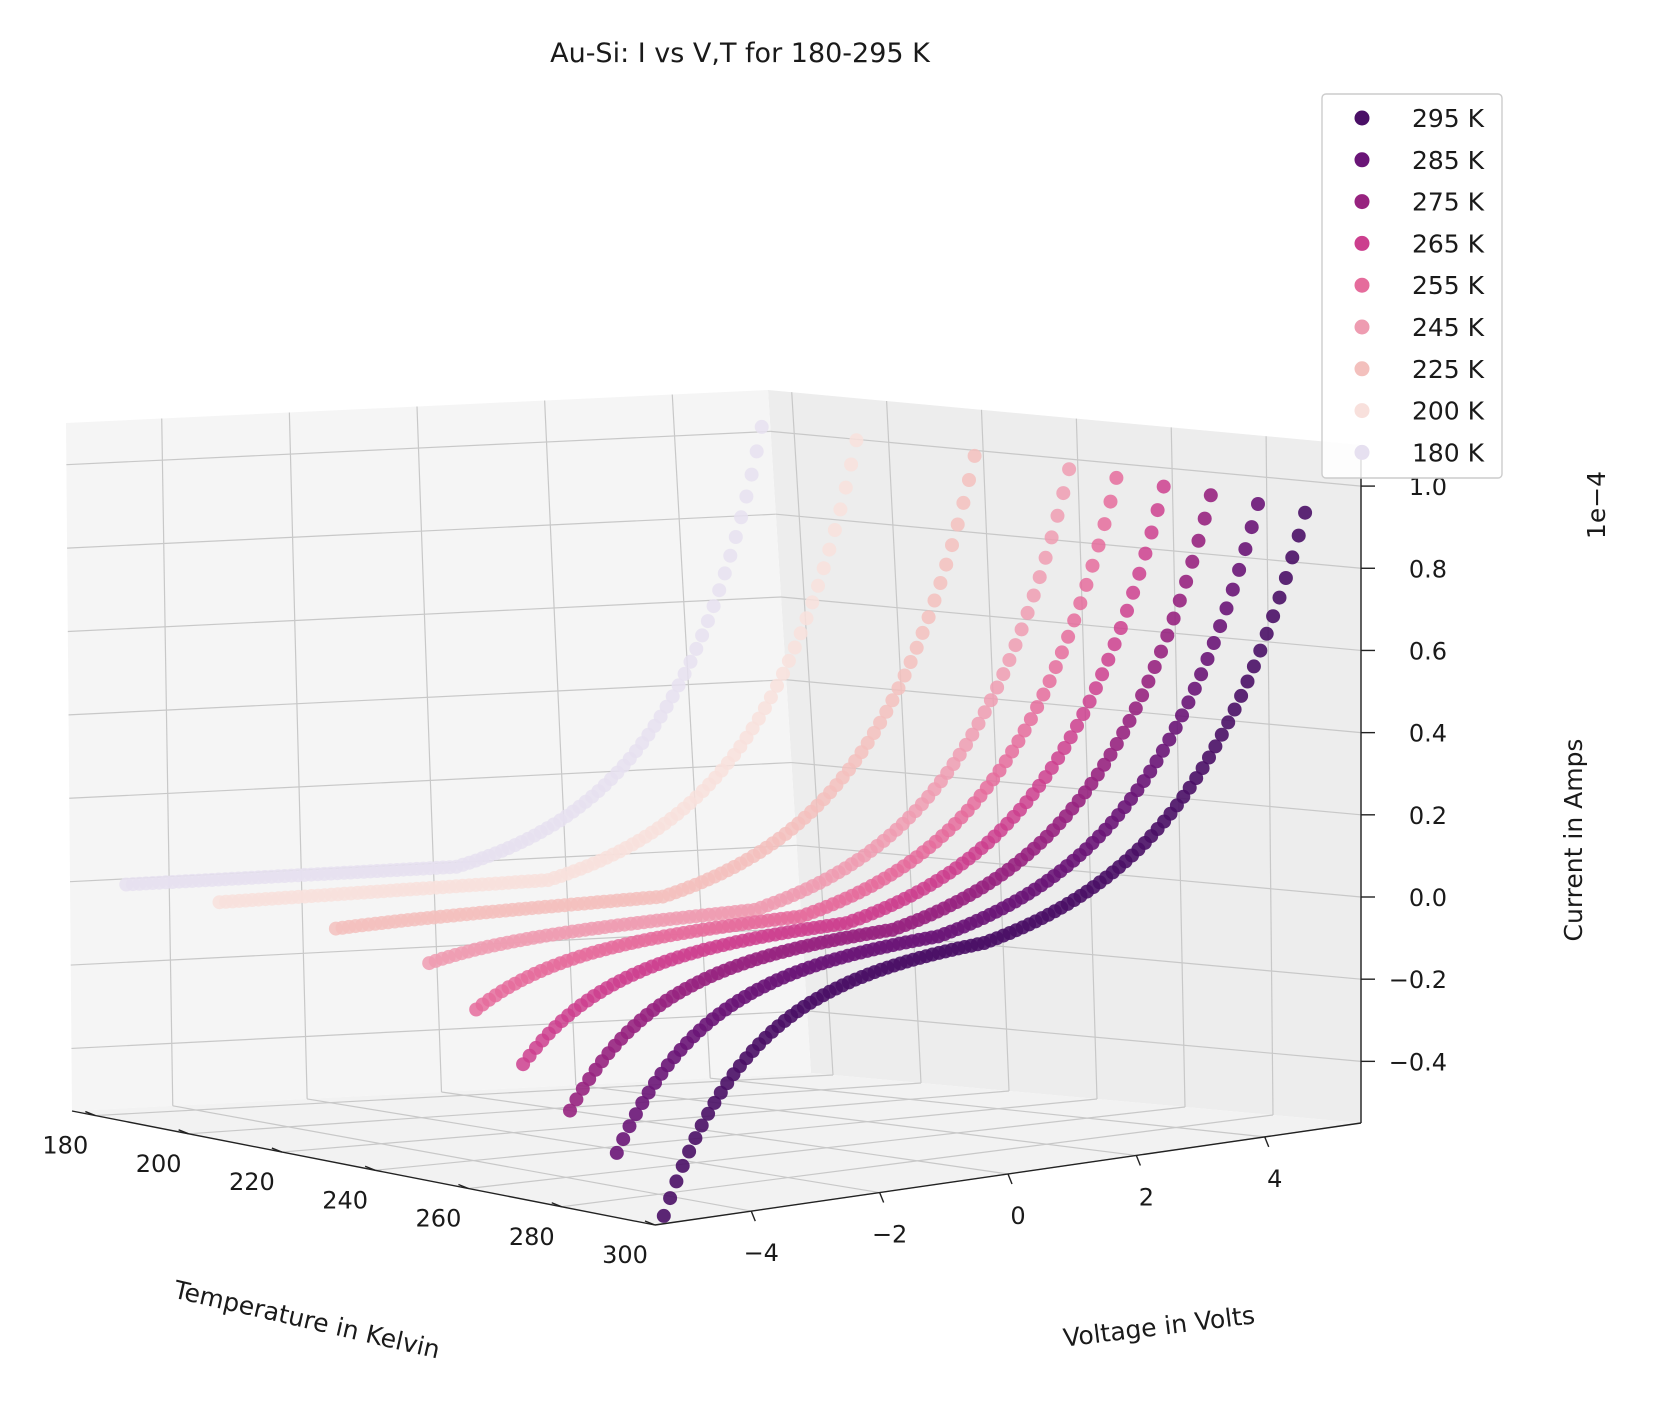 The height and width of the screenshot is (1418, 1680). I want to click on voltage-tick-label: 2, so click(1146, 1197).